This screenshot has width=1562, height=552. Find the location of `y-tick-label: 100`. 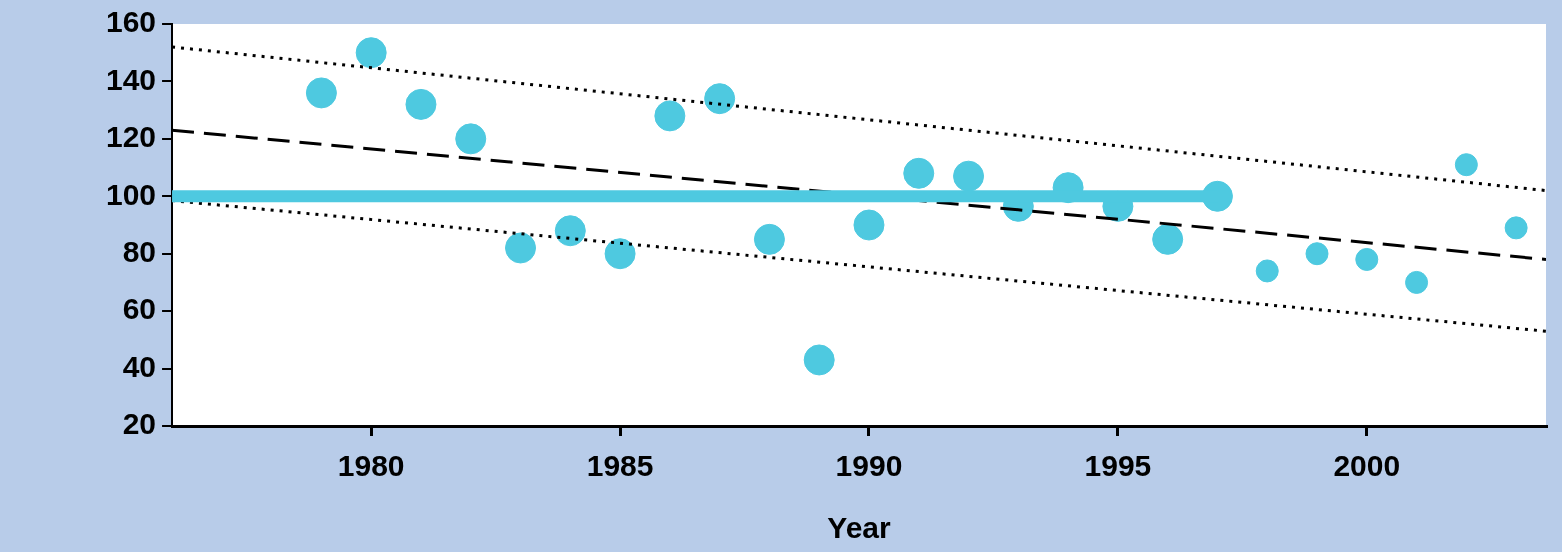

y-tick-label: 100 is located at coordinates (131, 194).